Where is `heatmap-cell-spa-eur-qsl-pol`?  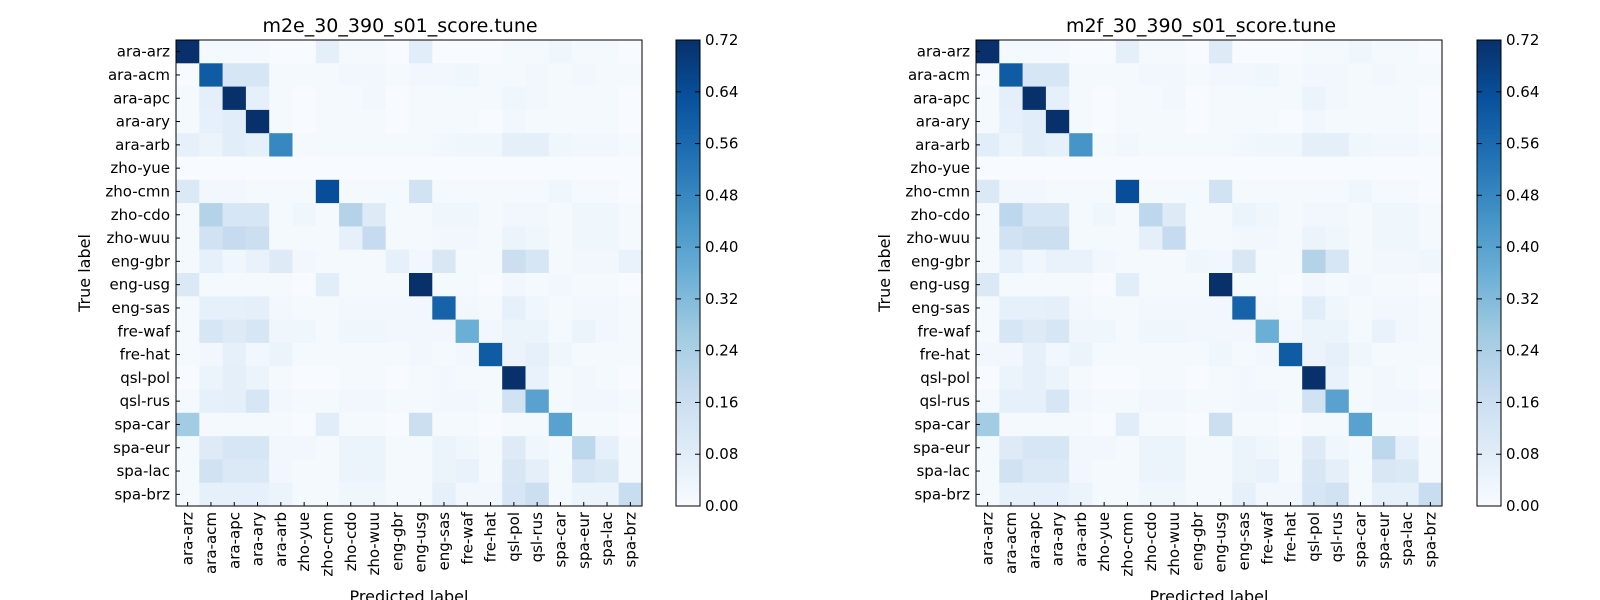
heatmap-cell-spa-eur-qsl-pol is located at coordinates (514, 448).